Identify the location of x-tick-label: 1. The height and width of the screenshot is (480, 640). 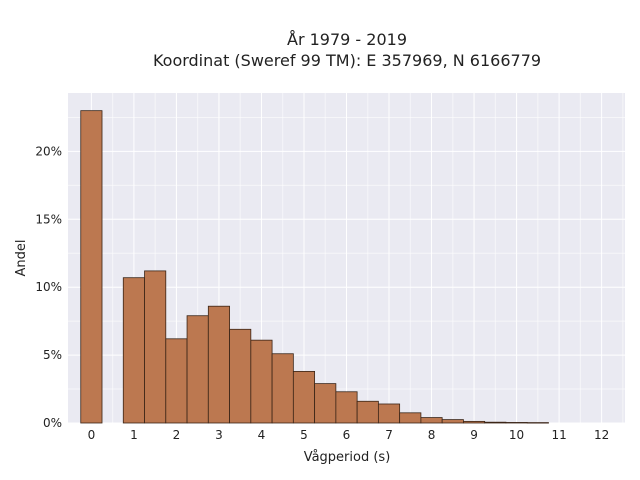
(134, 435).